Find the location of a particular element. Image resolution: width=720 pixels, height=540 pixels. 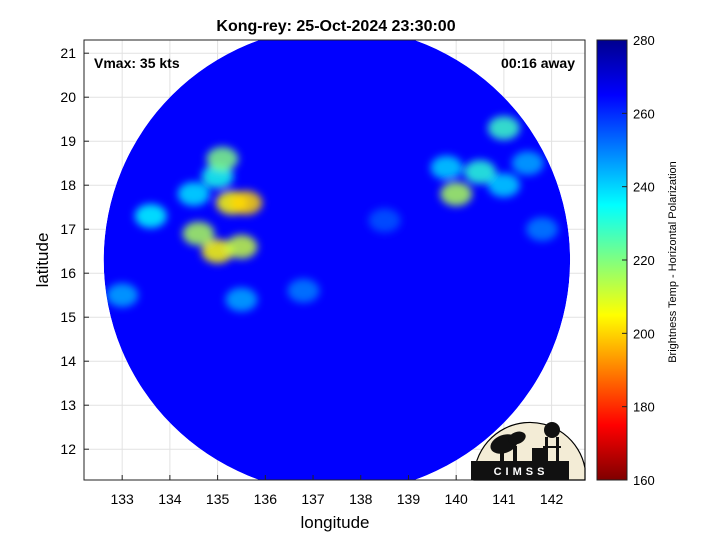

y-tick-label: 18 is located at coordinates (68, 185).